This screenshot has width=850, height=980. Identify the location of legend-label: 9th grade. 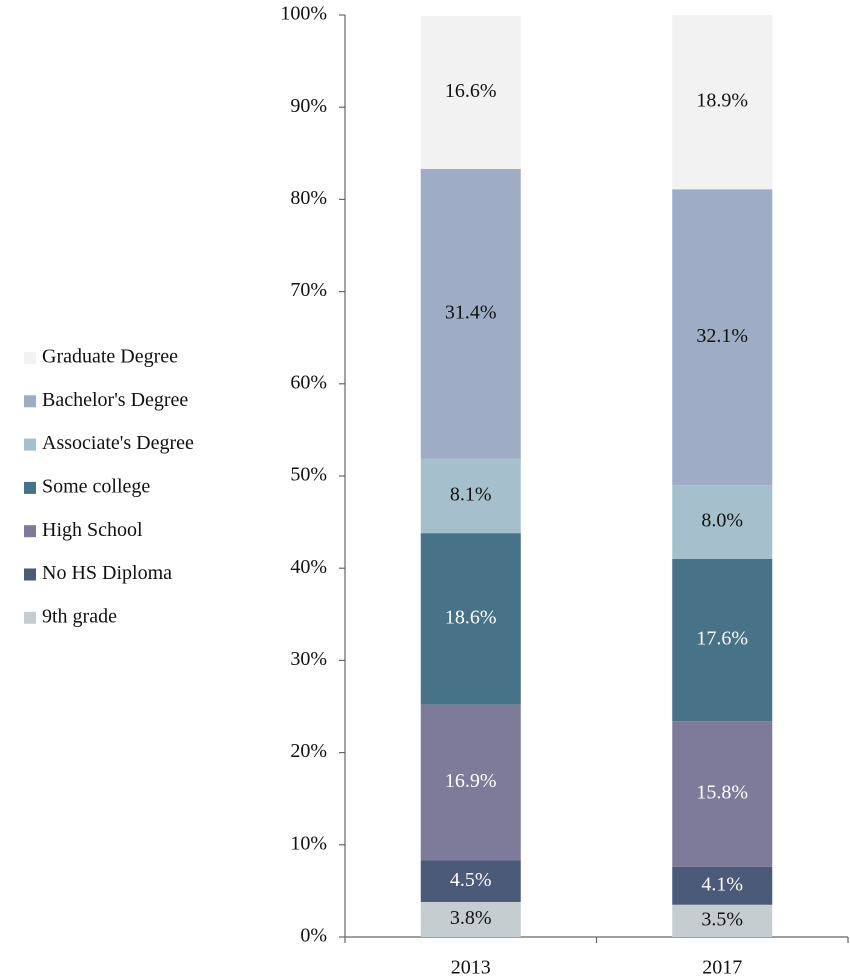
(79, 616).